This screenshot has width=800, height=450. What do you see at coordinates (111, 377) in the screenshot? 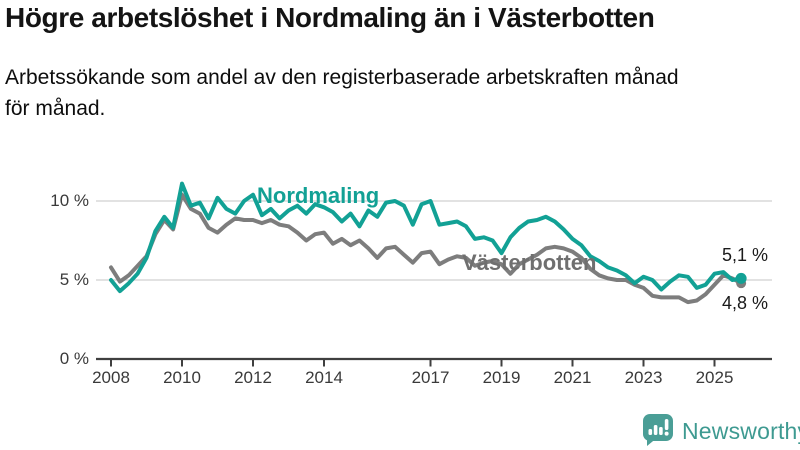
I see `x-tick-label: 2008` at bounding box center [111, 377].